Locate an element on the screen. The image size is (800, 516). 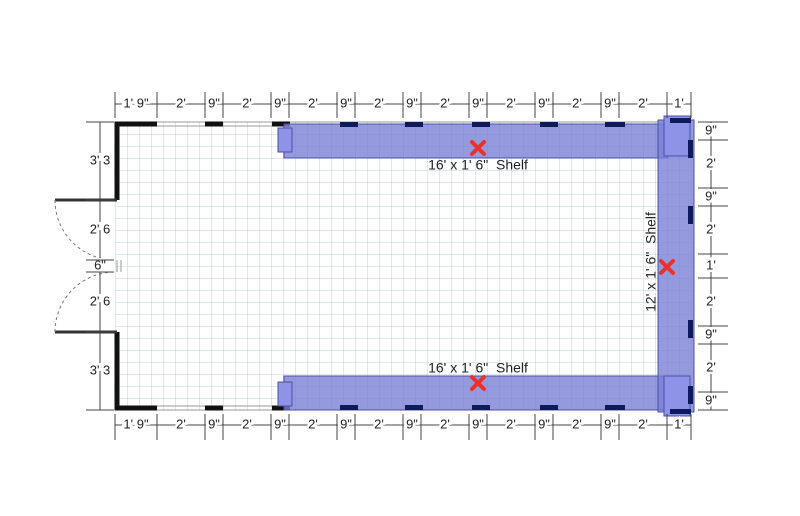
center-markers is located at coordinates (572, 265).